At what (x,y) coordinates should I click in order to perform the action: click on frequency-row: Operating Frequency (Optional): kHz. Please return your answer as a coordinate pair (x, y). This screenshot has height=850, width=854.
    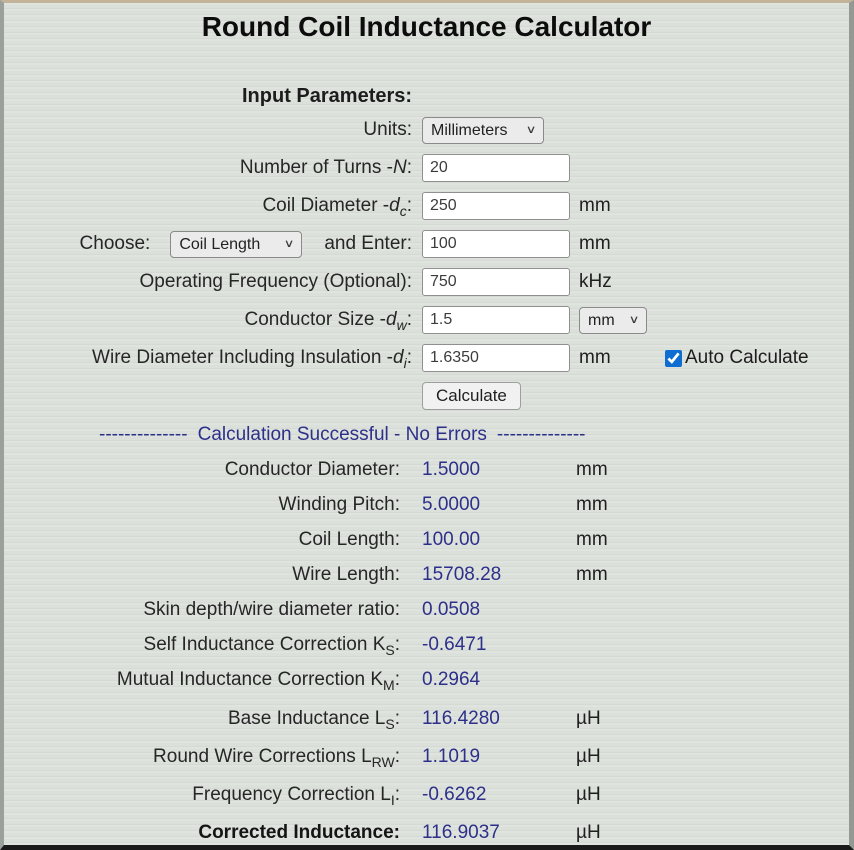
    Looking at the image, I should click on (426, 282).